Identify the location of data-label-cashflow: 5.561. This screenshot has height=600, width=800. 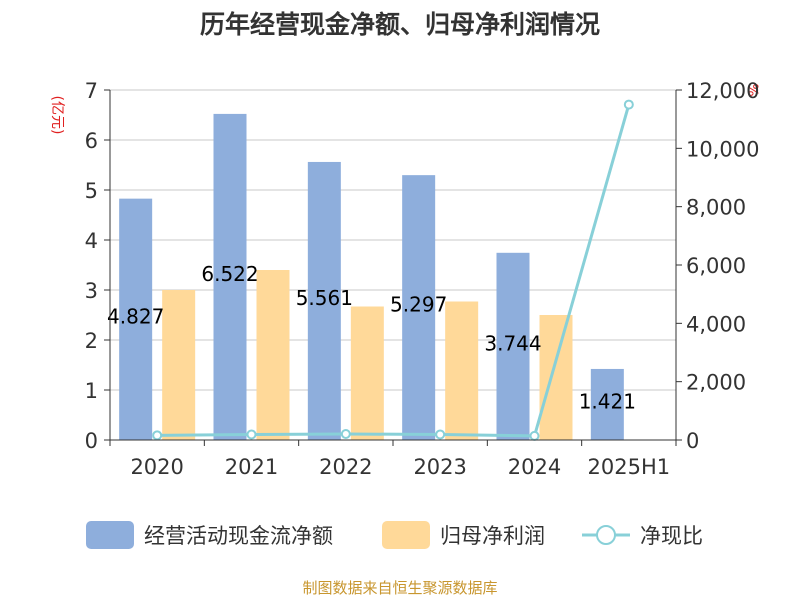
(324, 298).